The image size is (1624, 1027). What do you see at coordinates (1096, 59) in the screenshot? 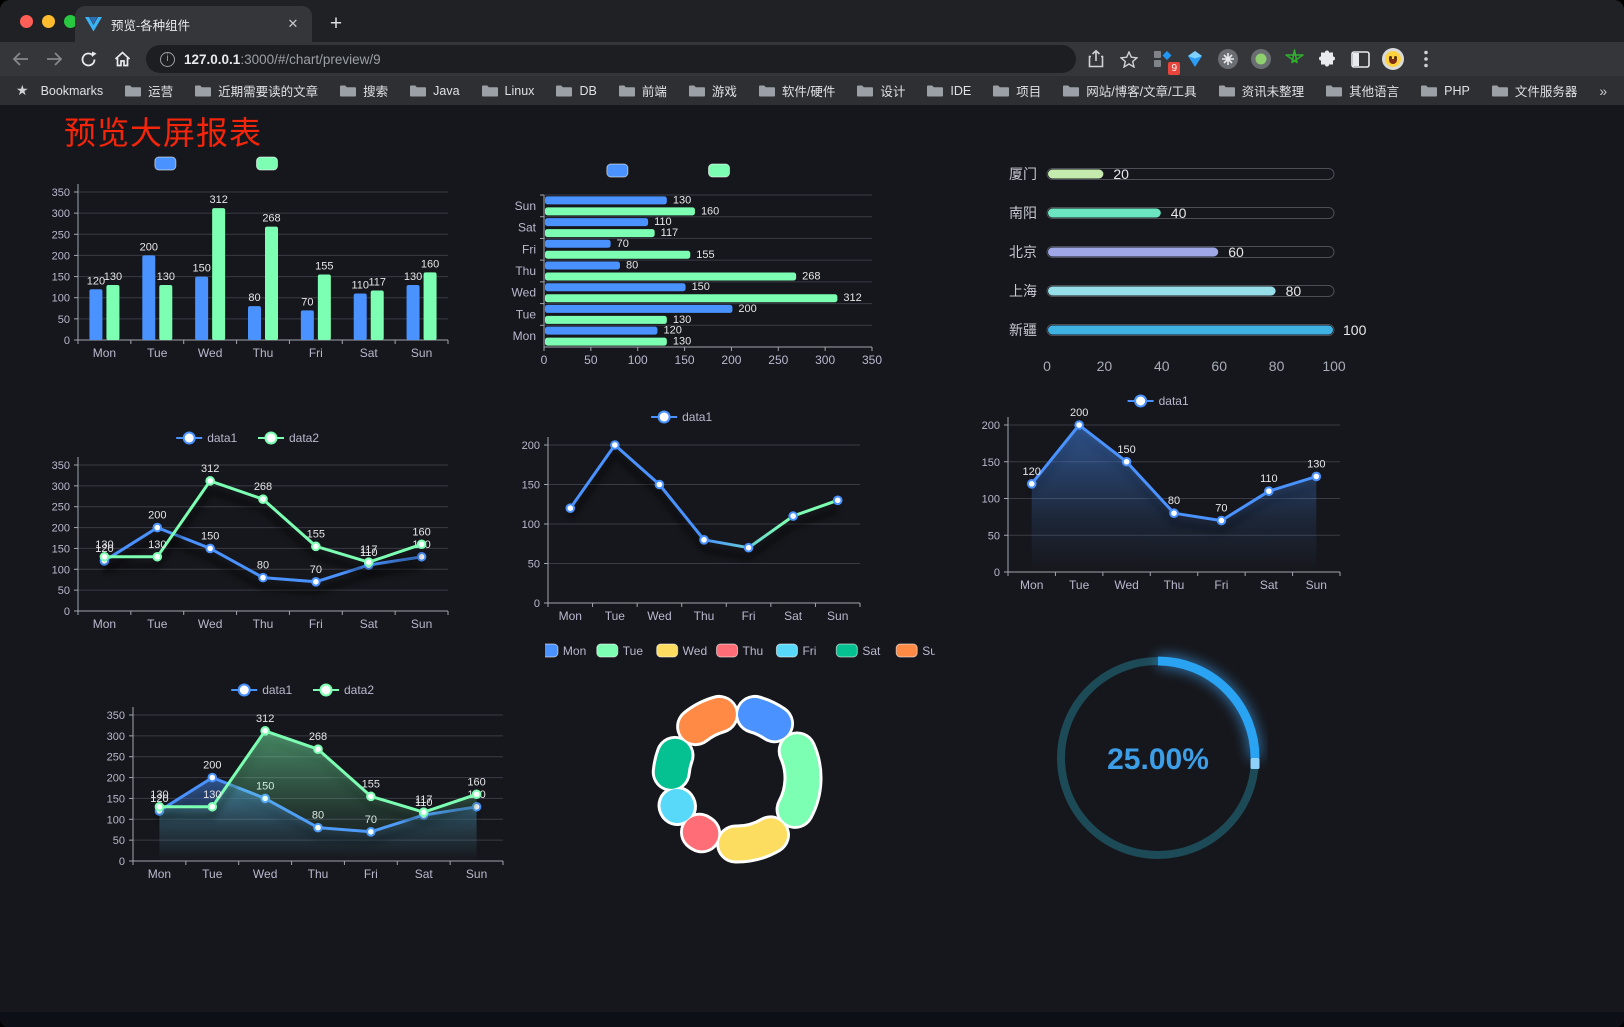
I see `share-icon` at bounding box center [1096, 59].